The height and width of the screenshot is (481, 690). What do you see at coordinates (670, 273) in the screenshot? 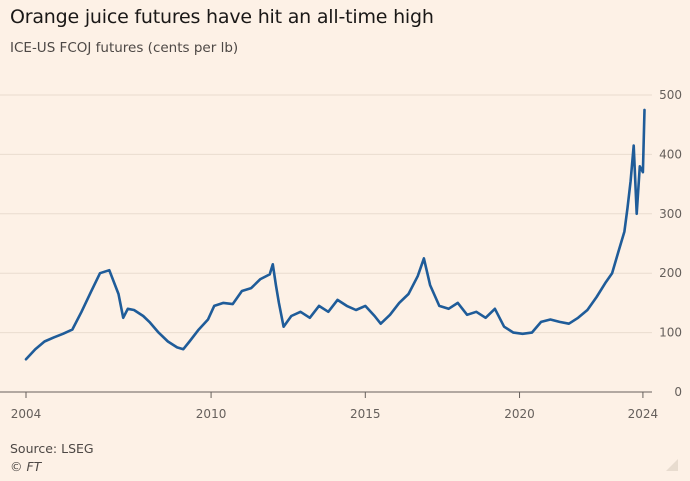
I see `y-tick-label-200: 200` at bounding box center [670, 273].